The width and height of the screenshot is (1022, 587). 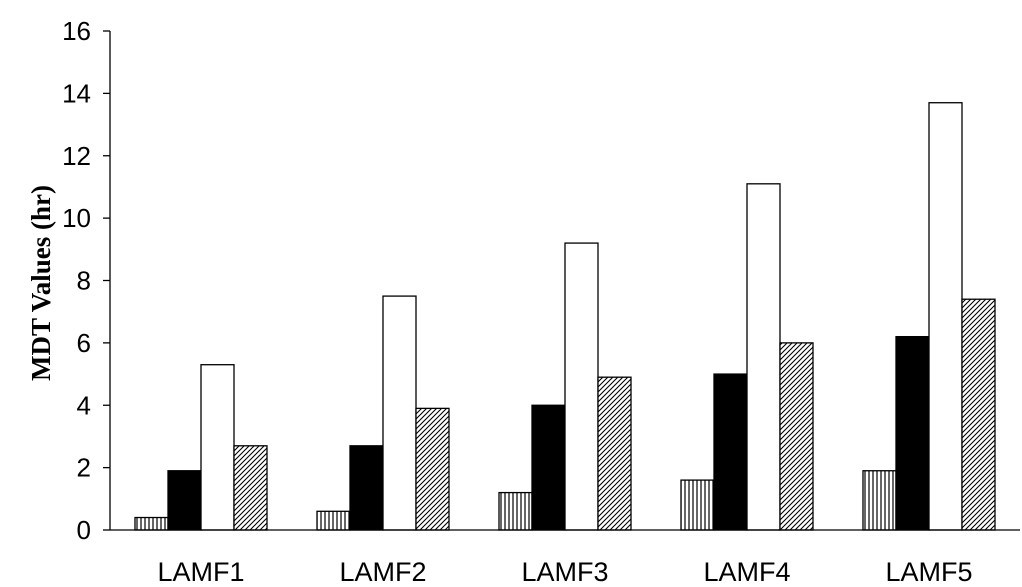 I want to click on x-category-label: LAMF5, so click(x=928, y=572).